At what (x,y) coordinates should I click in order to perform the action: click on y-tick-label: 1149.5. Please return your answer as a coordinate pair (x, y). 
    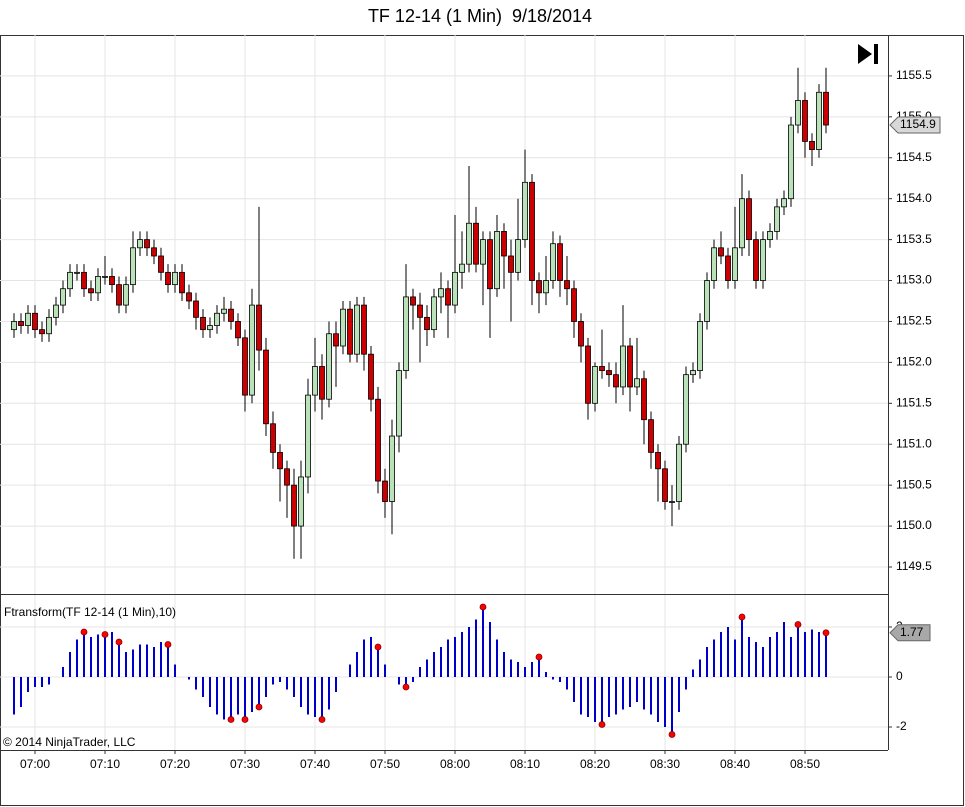
    Looking at the image, I should click on (914, 566).